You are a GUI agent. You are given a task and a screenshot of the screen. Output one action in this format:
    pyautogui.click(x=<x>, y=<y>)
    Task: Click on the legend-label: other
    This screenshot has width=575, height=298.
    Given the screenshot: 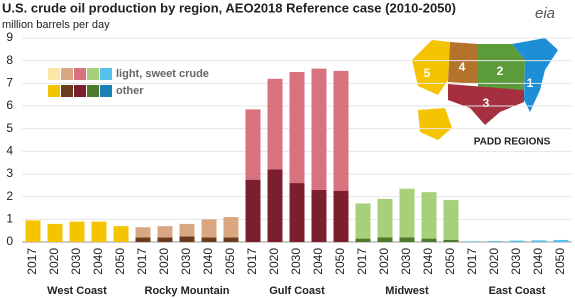 What is the action you would take?
    pyautogui.click(x=130, y=91)
    